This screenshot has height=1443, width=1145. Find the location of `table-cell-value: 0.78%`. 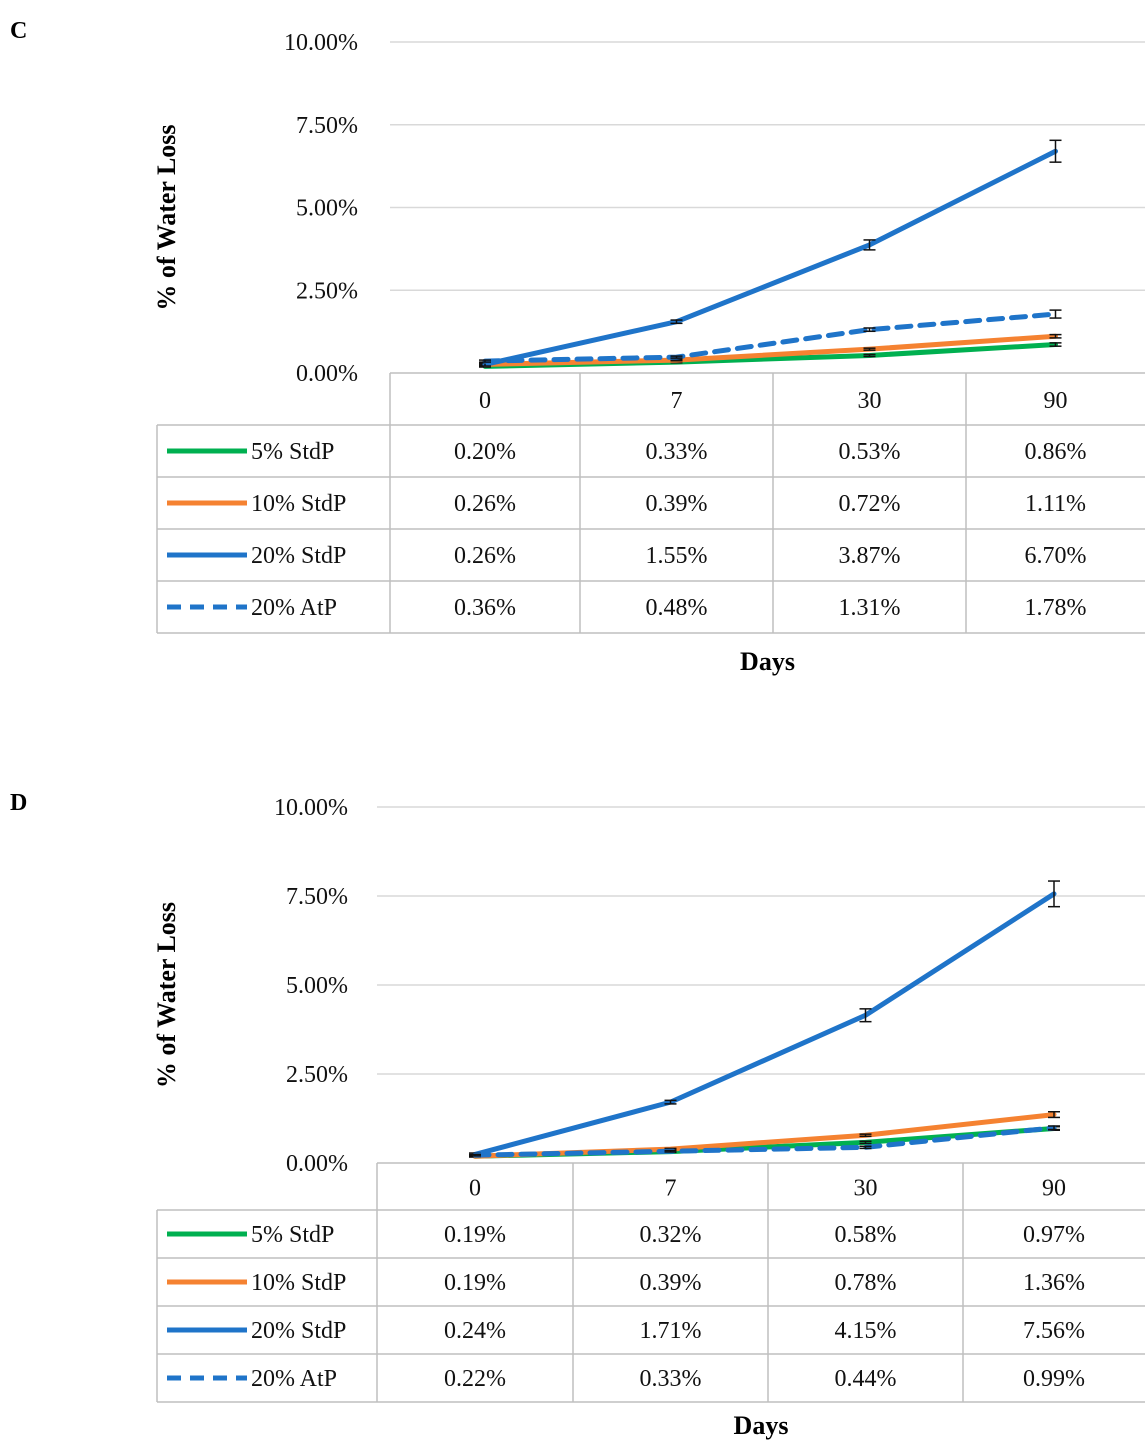

table-cell-value: 0.78% is located at coordinates (866, 1283).